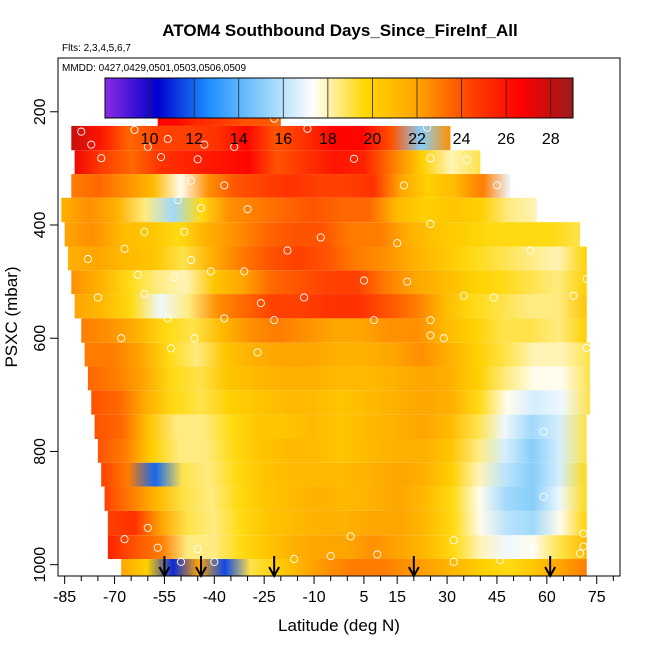  I want to click on y-tick-label: 800, so click(40, 451).